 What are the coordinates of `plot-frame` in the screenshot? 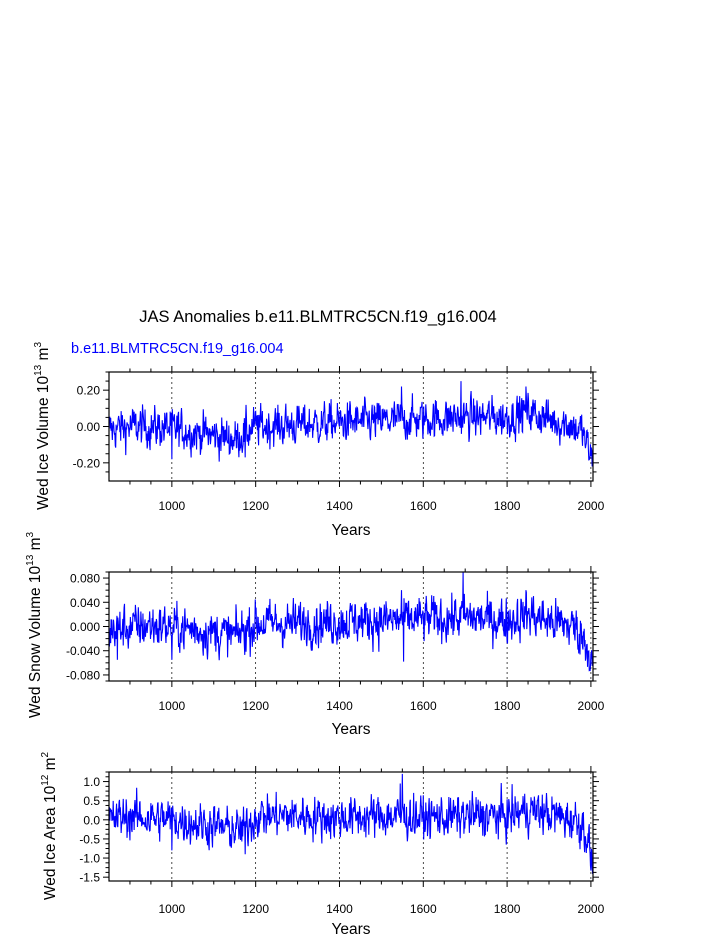 It's located at (351, 826).